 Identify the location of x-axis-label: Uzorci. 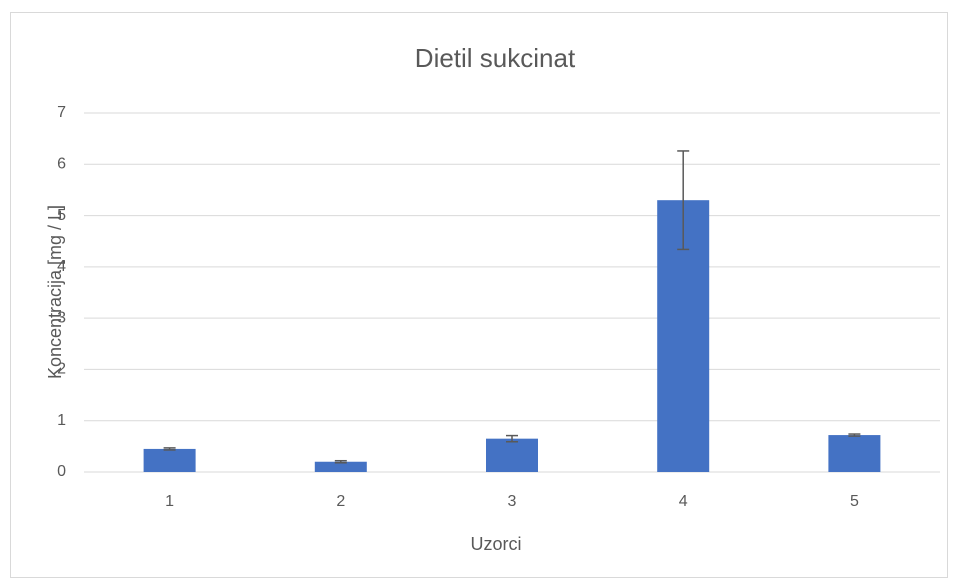
(495, 544).